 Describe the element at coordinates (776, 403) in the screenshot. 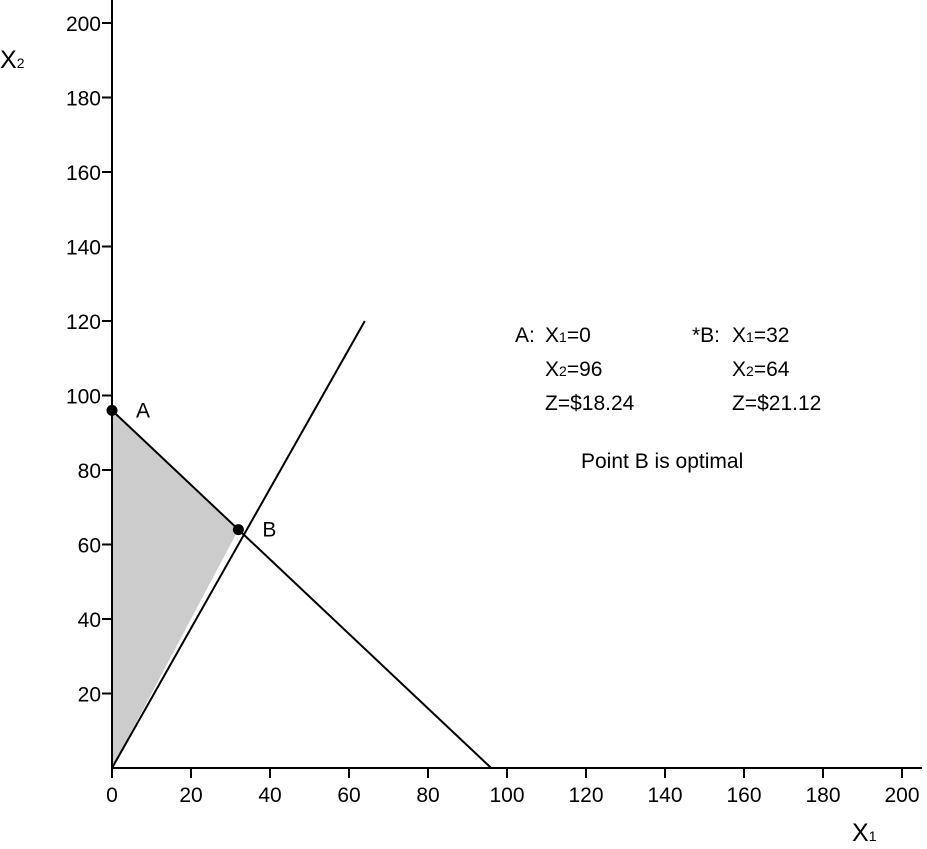

I see `annotation-b-z: Z=$21.12` at that location.